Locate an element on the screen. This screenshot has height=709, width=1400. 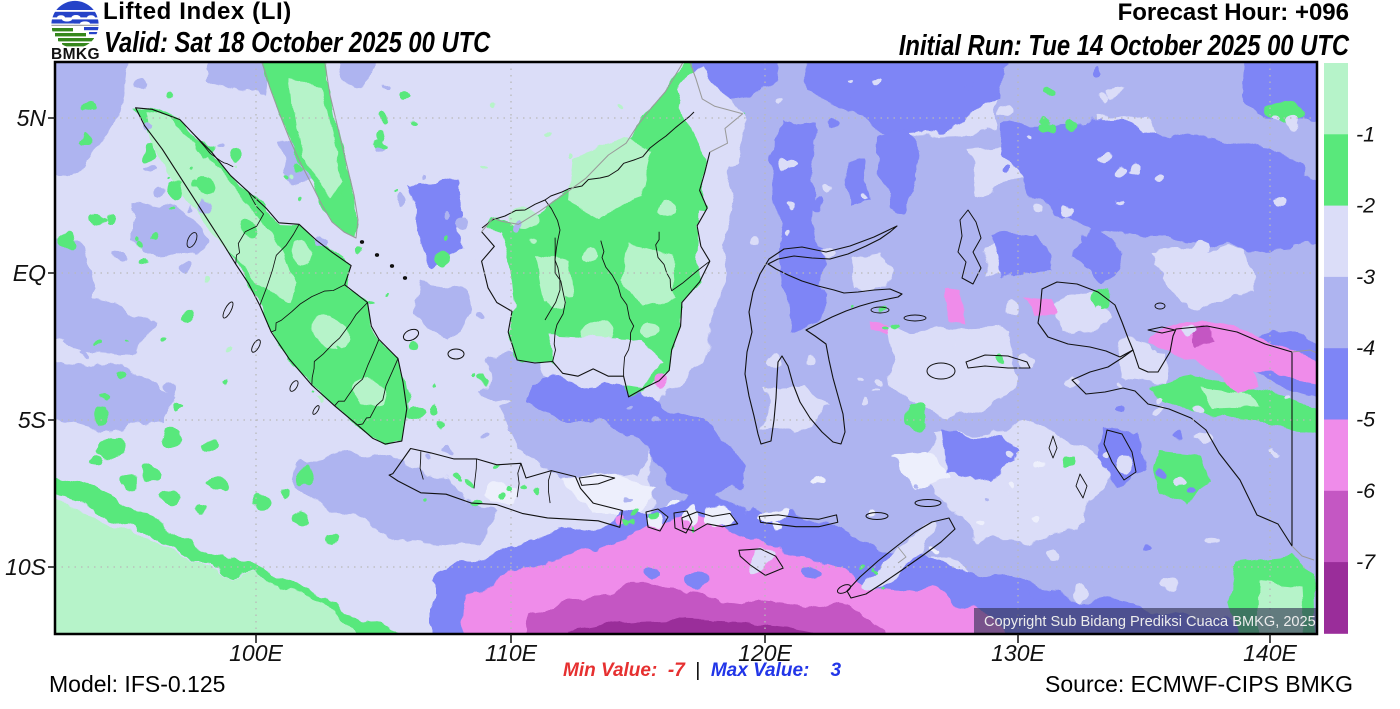
svg-text: -1 is located at coordinates (1365, 134).